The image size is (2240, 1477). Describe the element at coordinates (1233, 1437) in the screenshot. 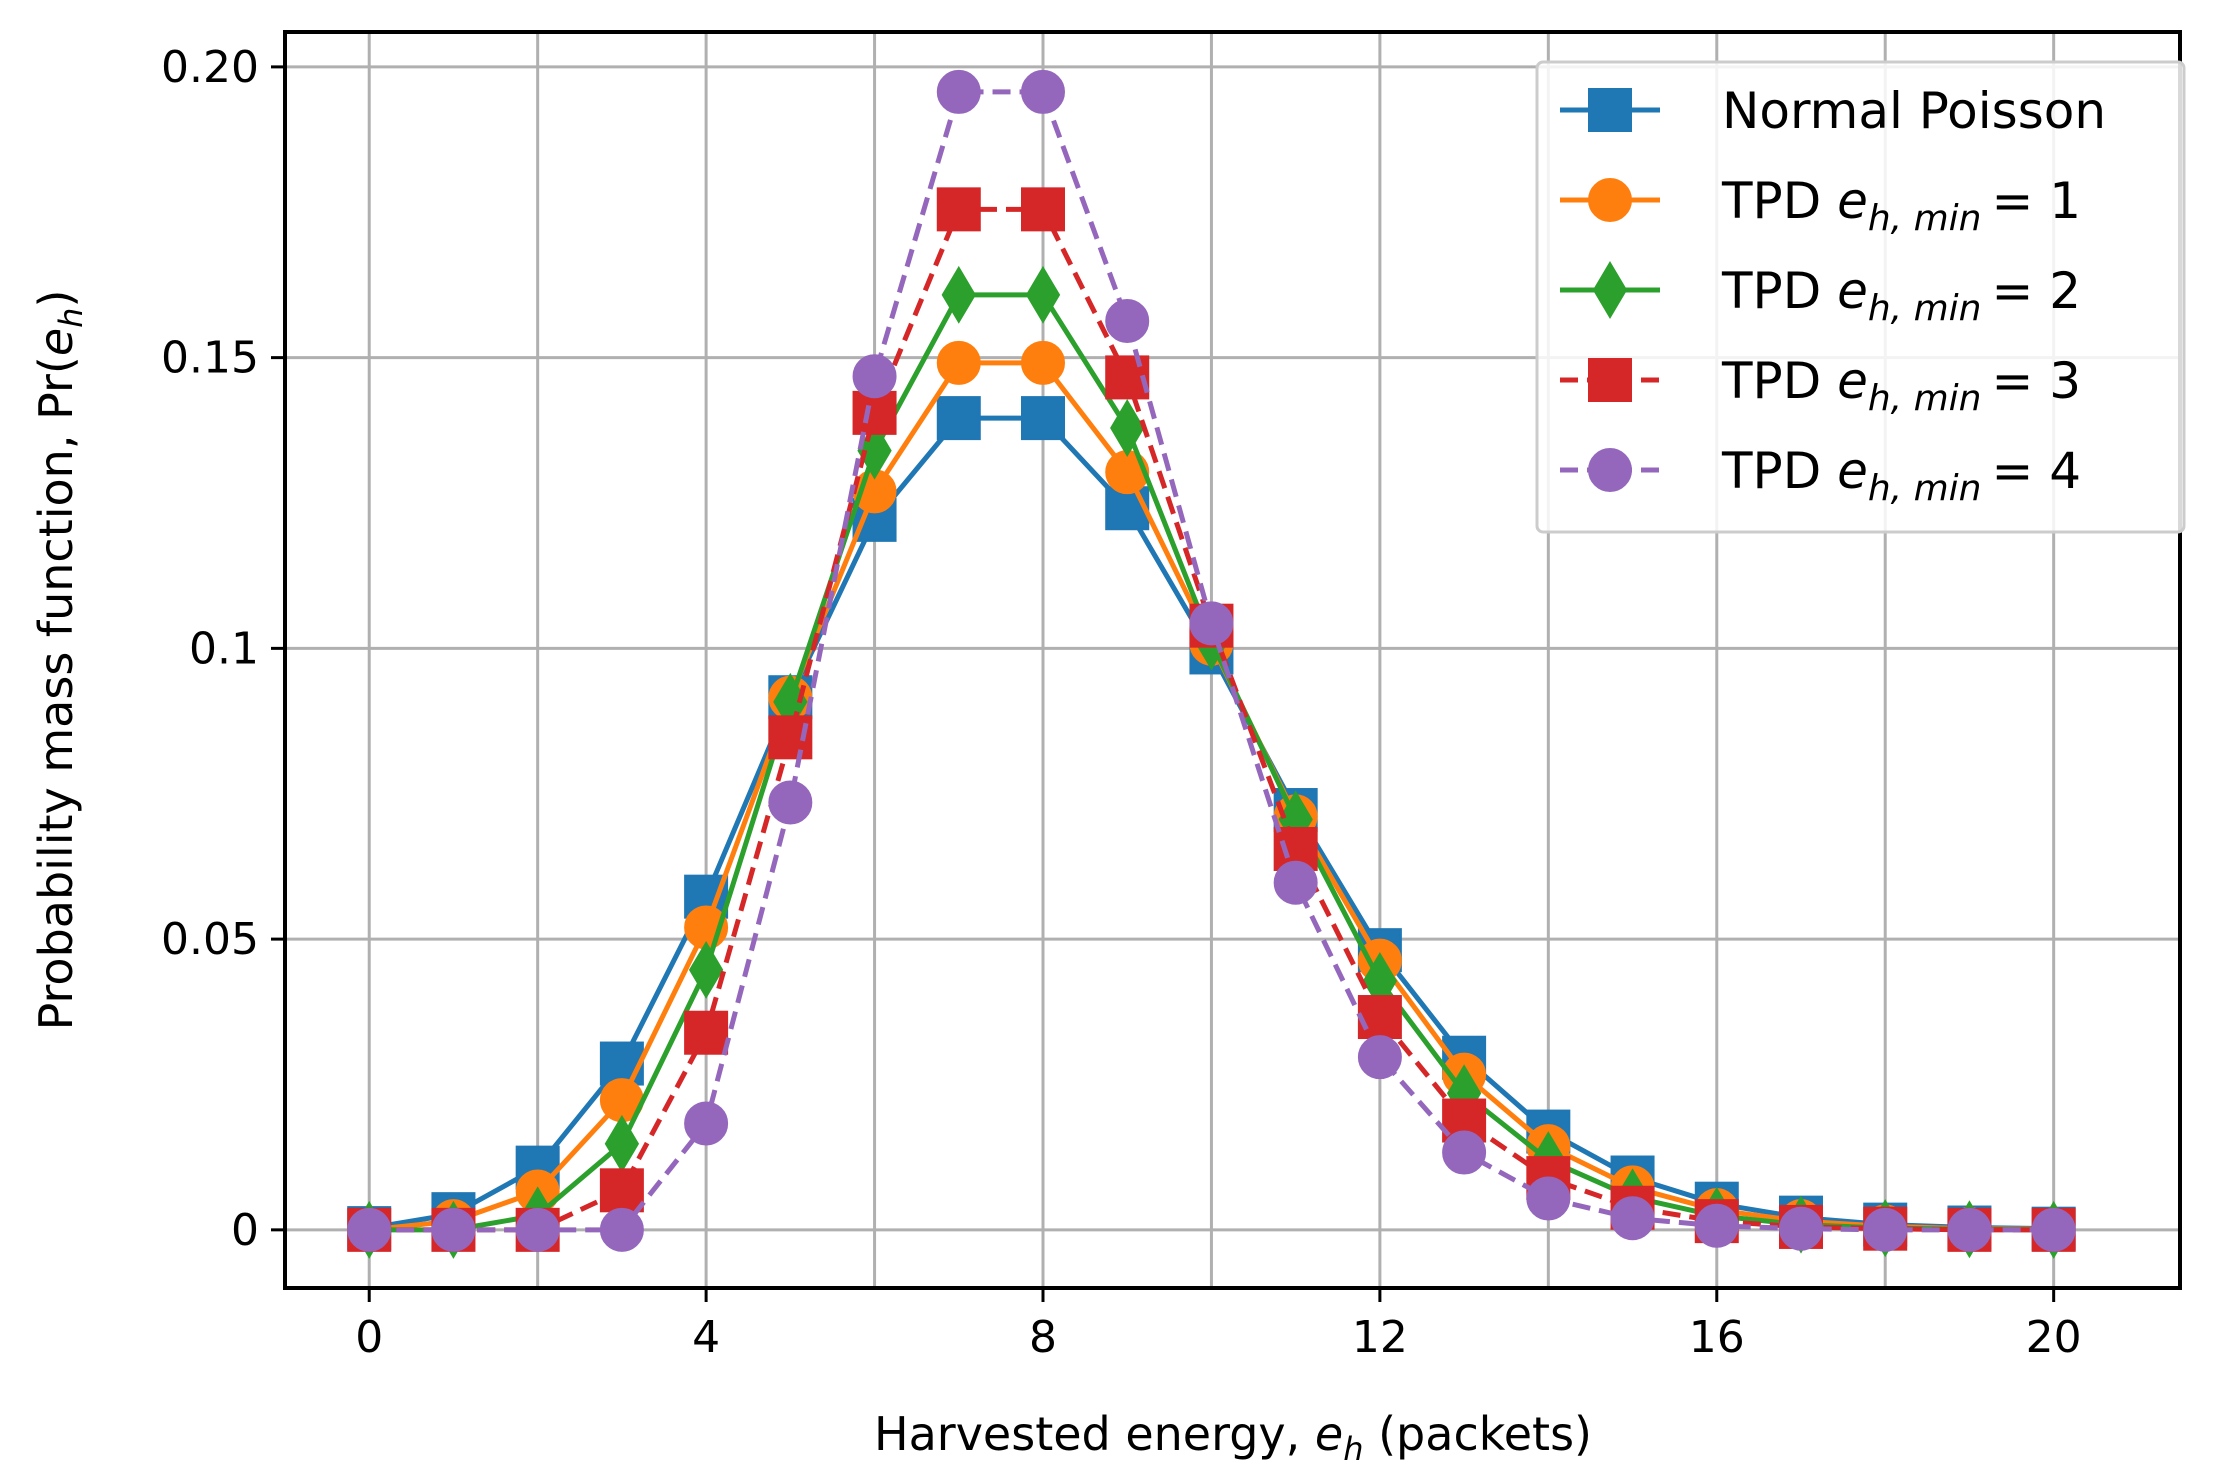

I see `x-axis-title: Harvested energy, eh (packets)` at that location.